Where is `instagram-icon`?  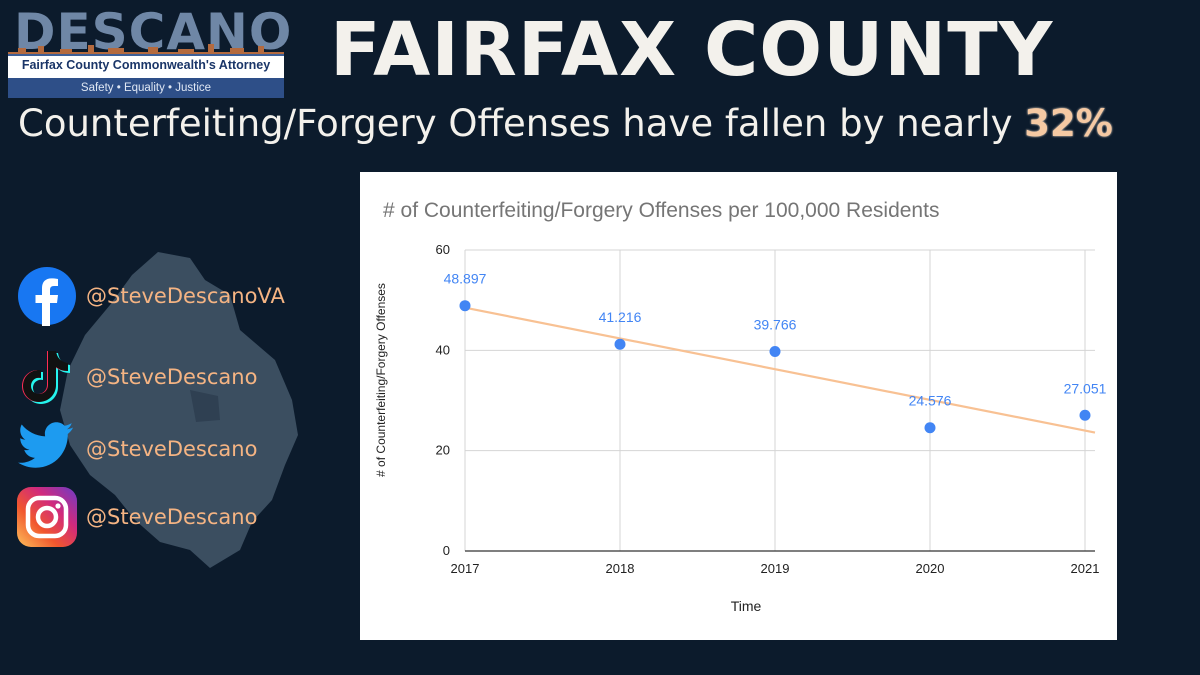 instagram-icon is located at coordinates (47, 517).